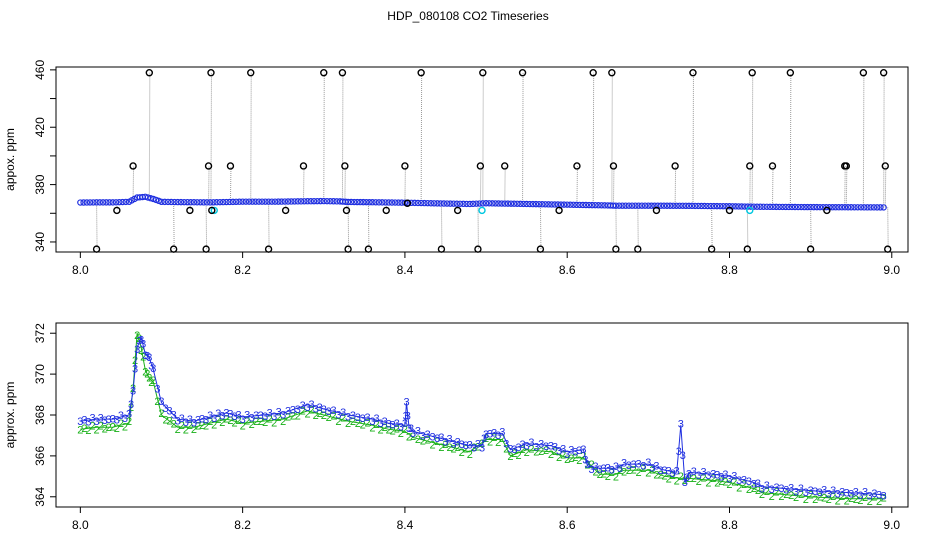 The height and width of the screenshot is (540, 936). What do you see at coordinates (729, 270) in the screenshot?
I see `x-tick-label: 8.8` at bounding box center [729, 270].